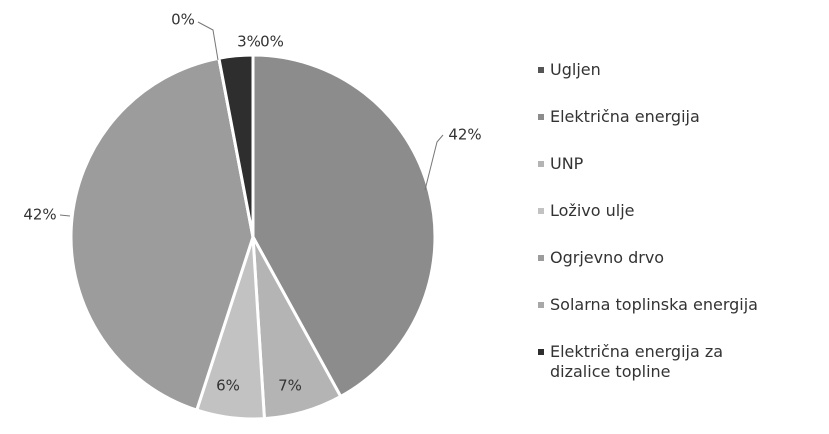  Describe the element at coordinates (607, 257) in the screenshot. I see `legend-label: Ogrjevno drvo` at that location.